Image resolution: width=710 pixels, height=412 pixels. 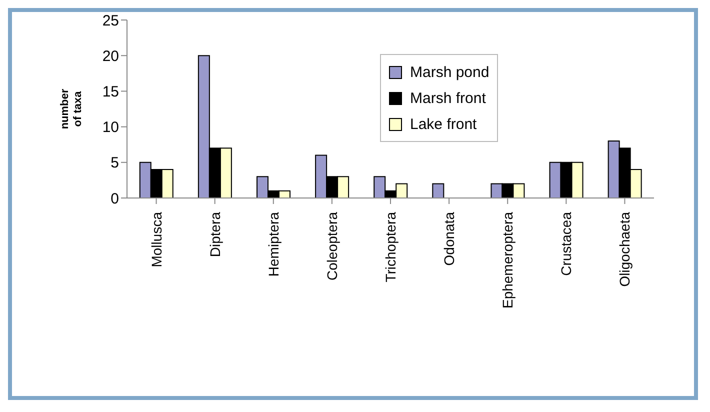 I want to click on x-tick-label: Mollusca, so click(x=156, y=240).